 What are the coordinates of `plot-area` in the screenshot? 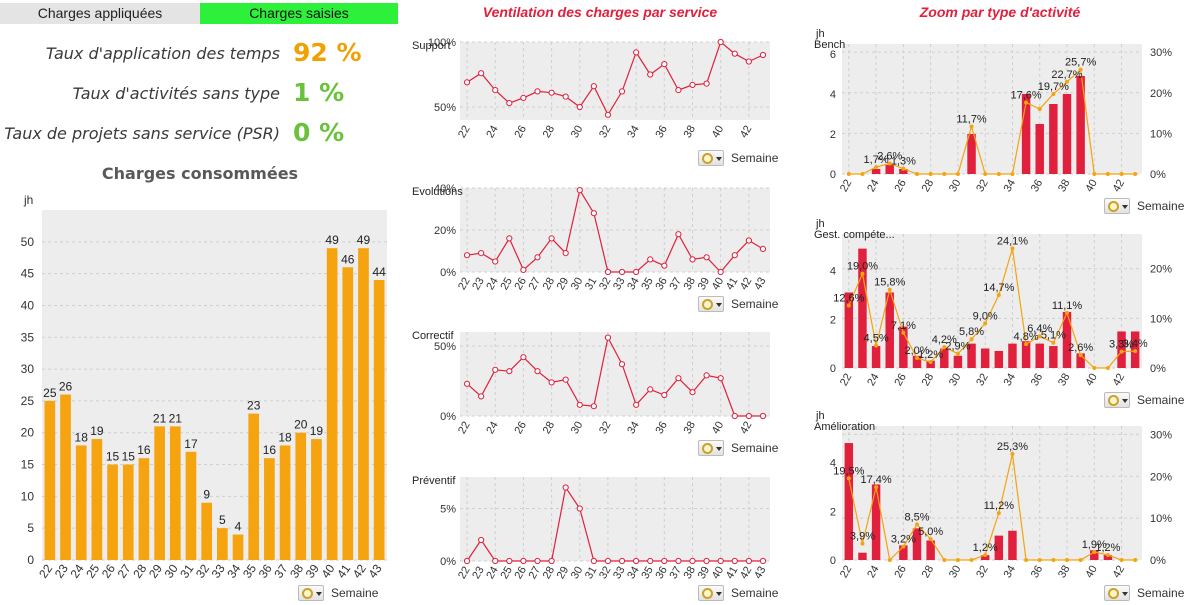 It's located at (615, 81).